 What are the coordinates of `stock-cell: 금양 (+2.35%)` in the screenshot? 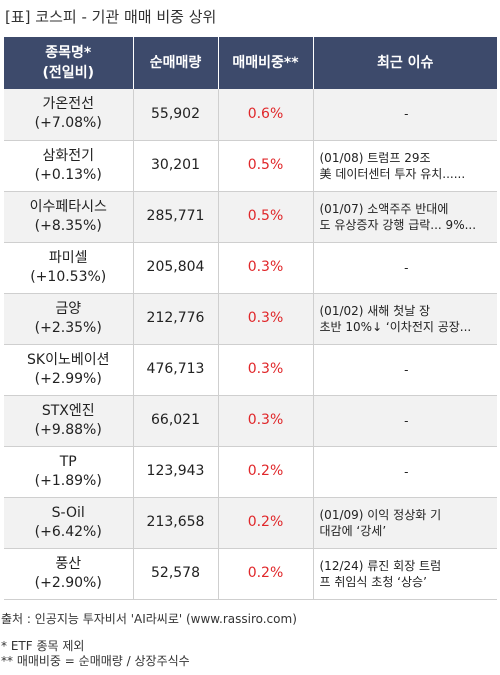 It's located at (68, 319).